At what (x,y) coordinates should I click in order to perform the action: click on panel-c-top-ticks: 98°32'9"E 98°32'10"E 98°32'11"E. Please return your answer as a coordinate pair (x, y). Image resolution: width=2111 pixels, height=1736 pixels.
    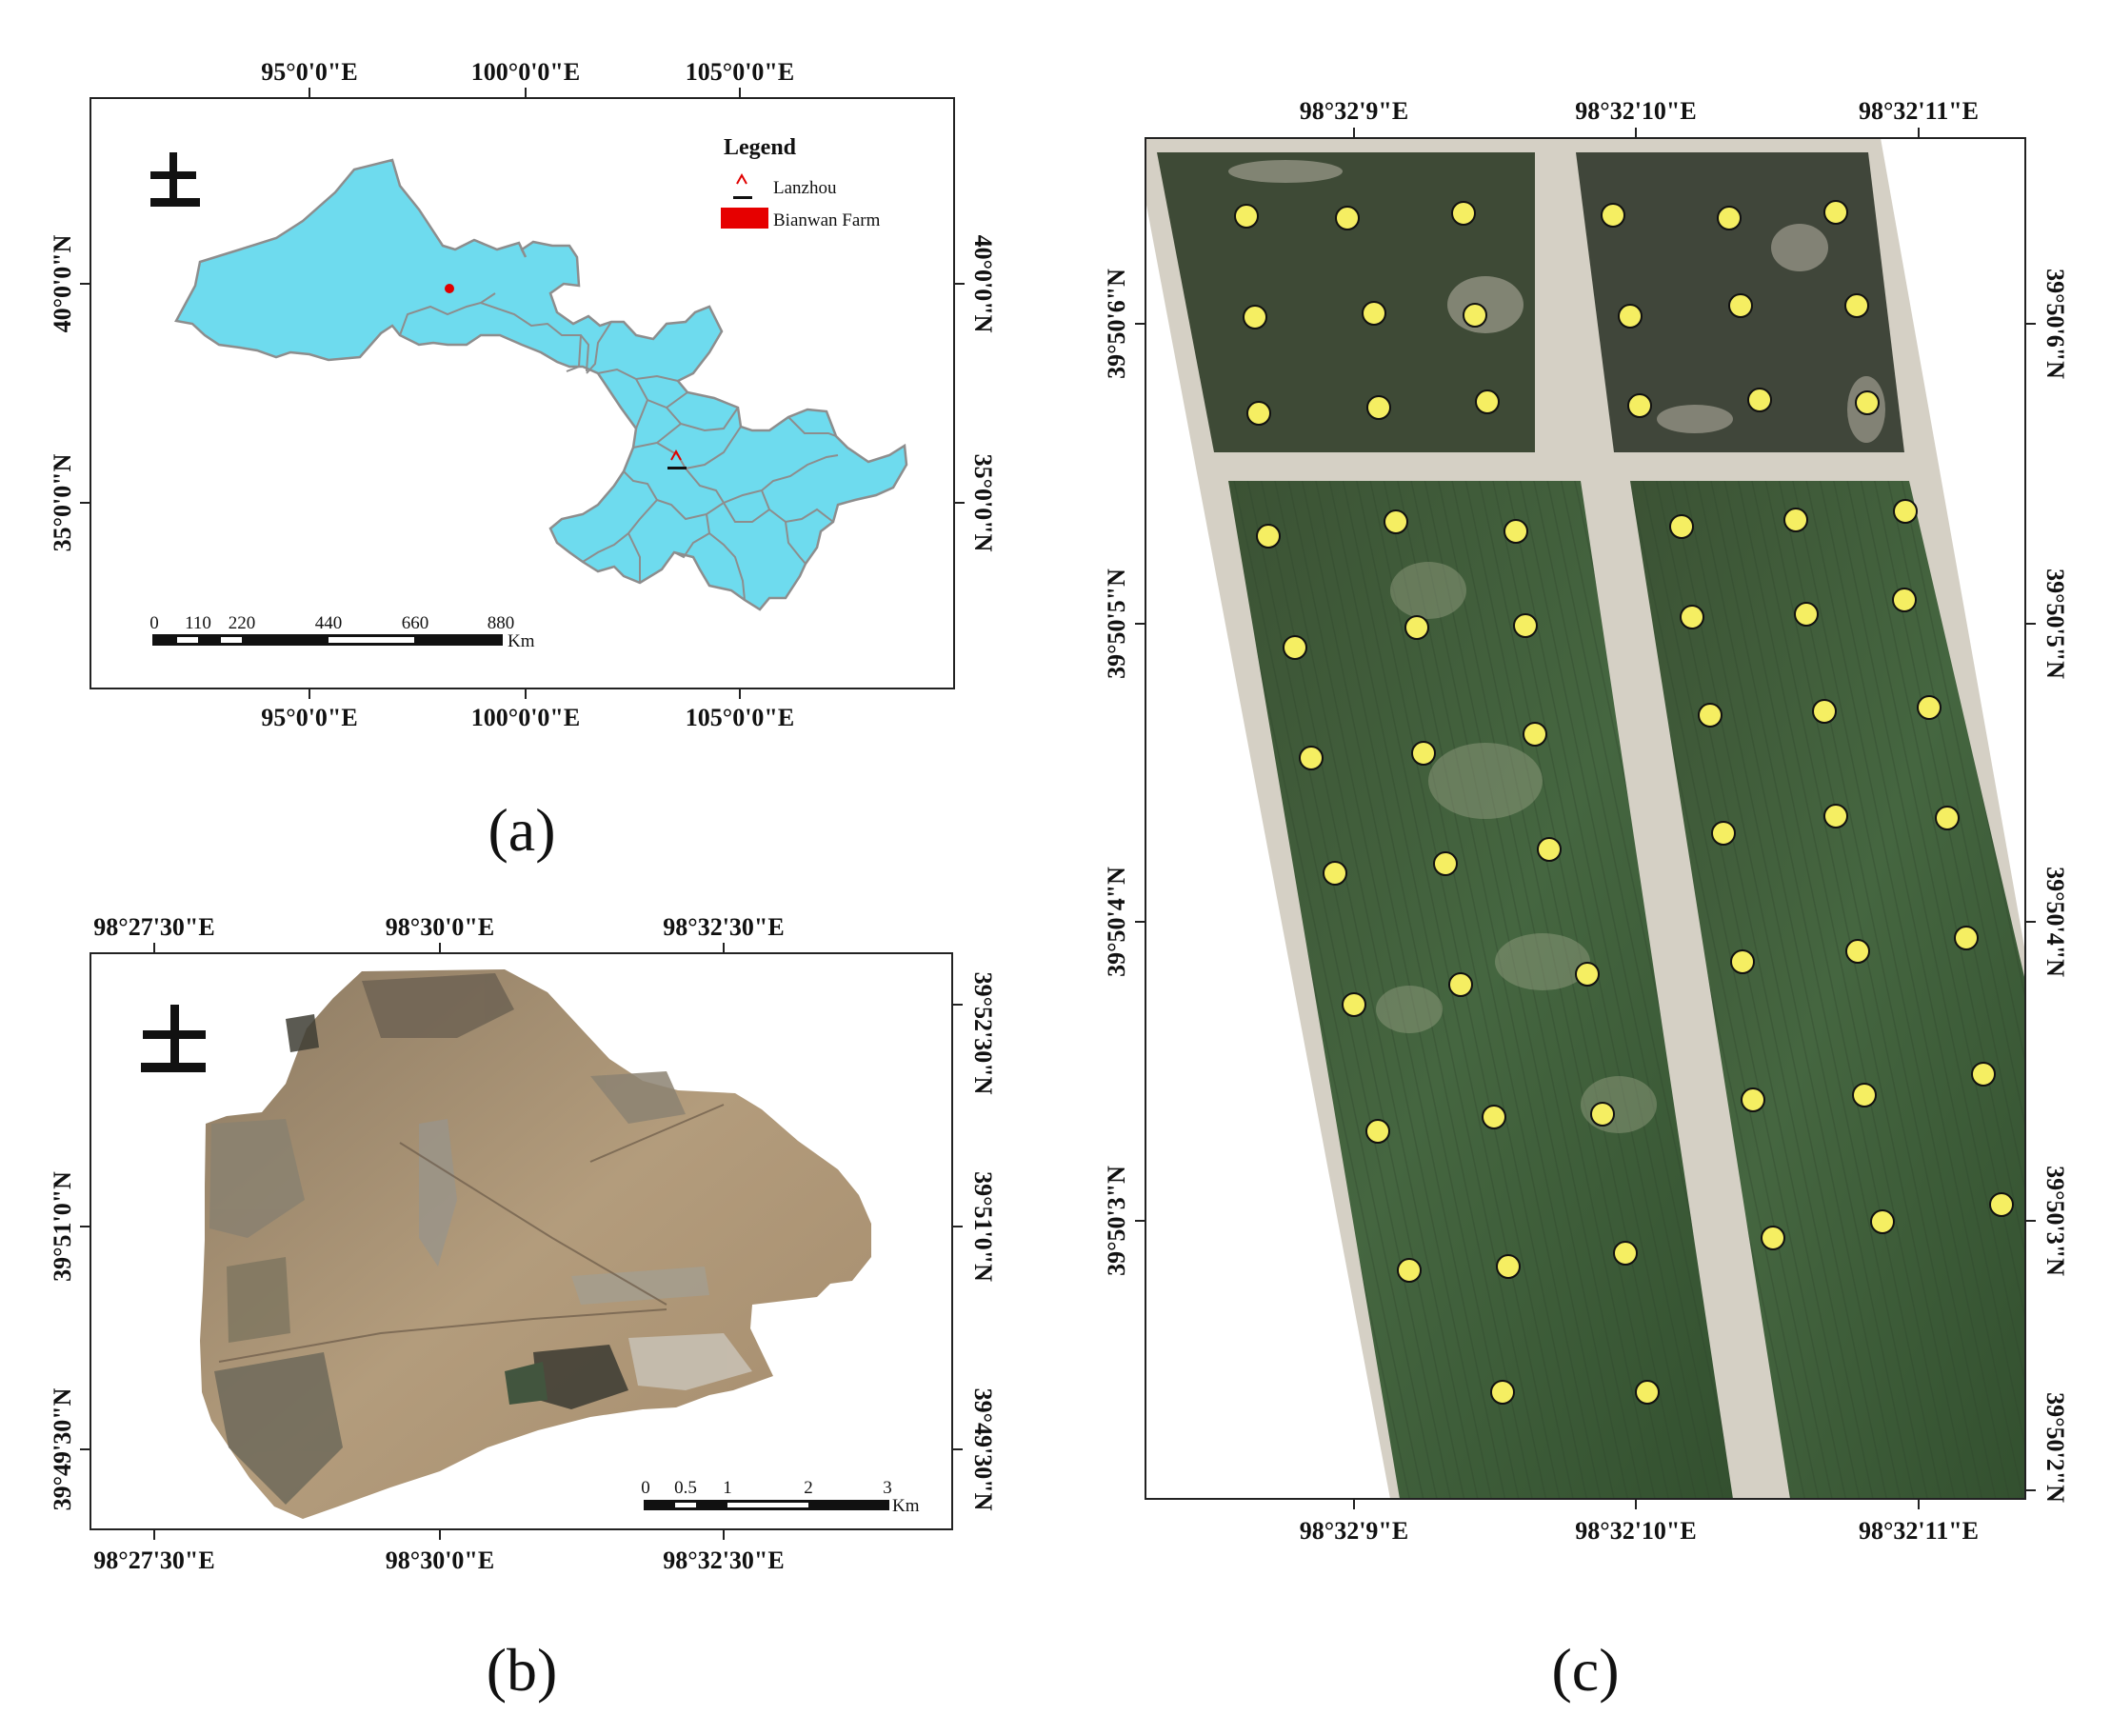
    Looking at the image, I should click on (1639, 117).